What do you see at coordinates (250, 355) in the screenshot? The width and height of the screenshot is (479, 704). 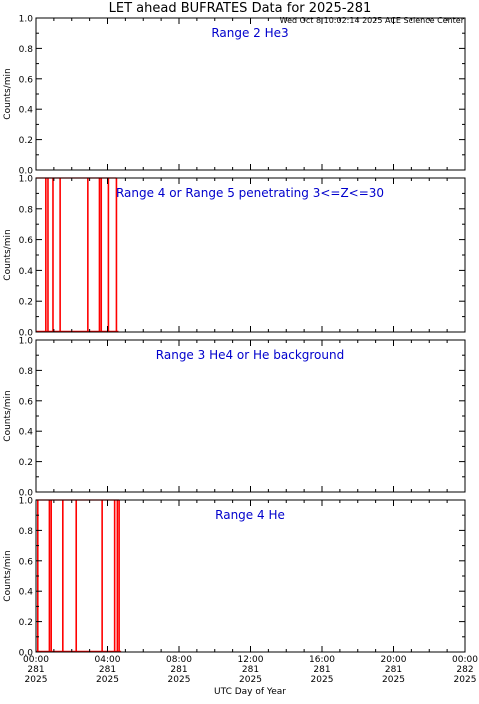 I see `panel-title: Range 3 He4 or He background` at bounding box center [250, 355].